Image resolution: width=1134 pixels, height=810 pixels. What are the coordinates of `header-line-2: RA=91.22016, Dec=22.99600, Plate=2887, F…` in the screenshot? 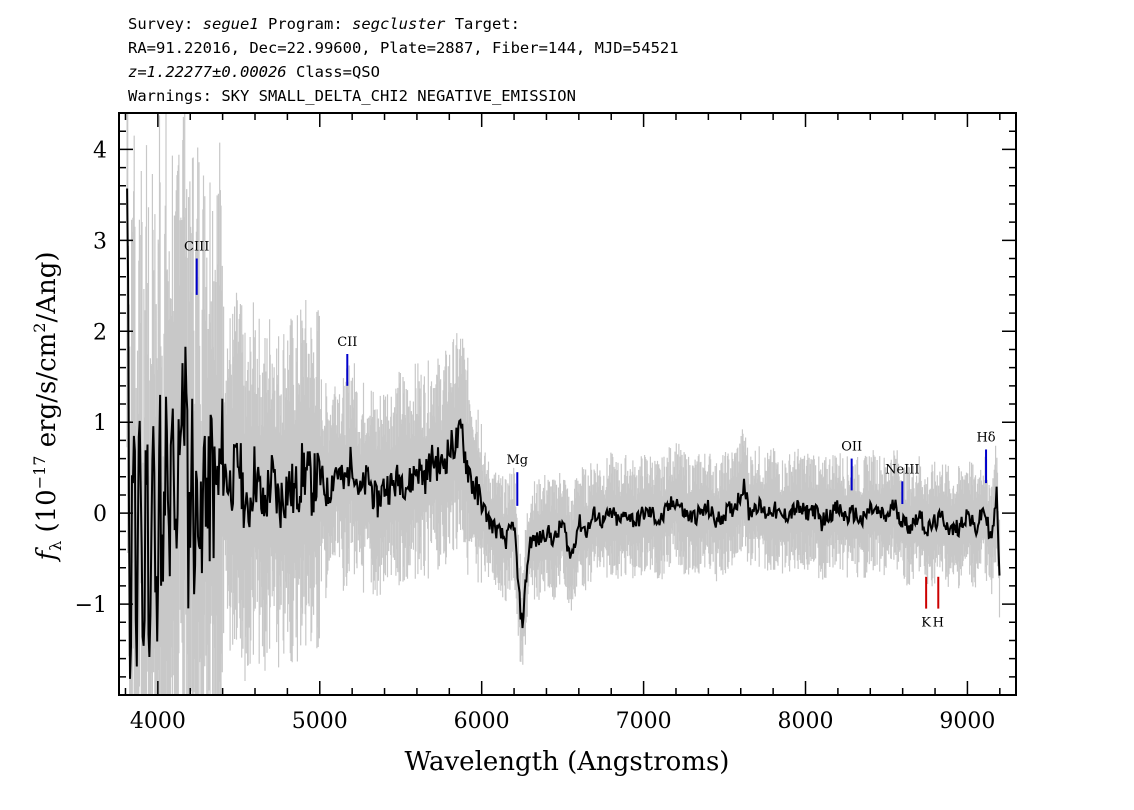 It's located at (403, 48).